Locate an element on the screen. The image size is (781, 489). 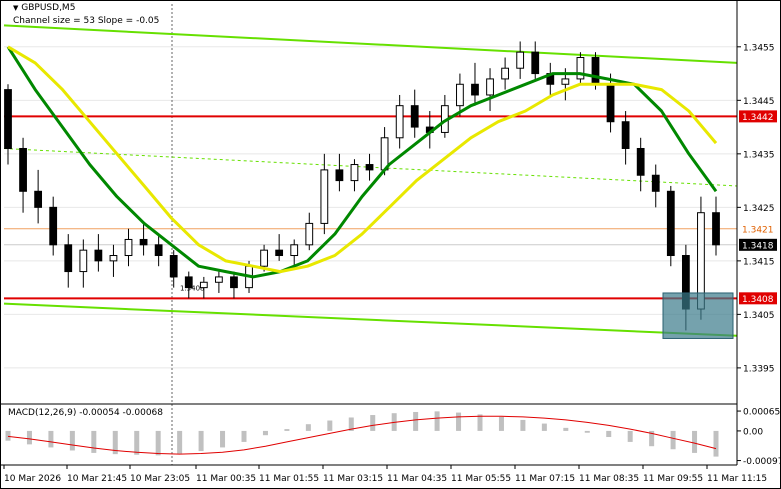
time-tick-label: 11 Mar 05:55 is located at coordinates (481, 479).